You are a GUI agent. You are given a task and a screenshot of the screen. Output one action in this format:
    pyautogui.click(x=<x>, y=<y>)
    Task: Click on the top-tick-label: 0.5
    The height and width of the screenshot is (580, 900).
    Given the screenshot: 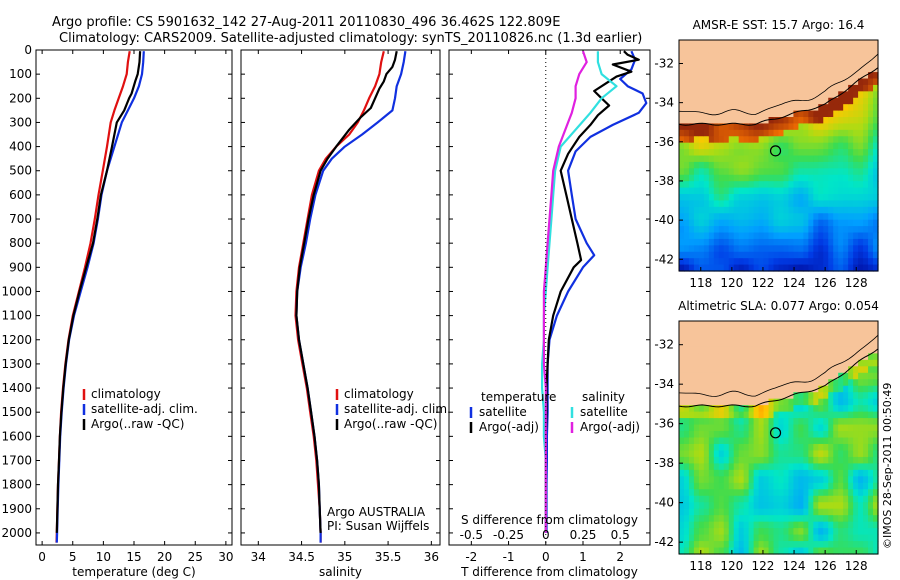 What is the action you would take?
    pyautogui.click(x=620, y=535)
    